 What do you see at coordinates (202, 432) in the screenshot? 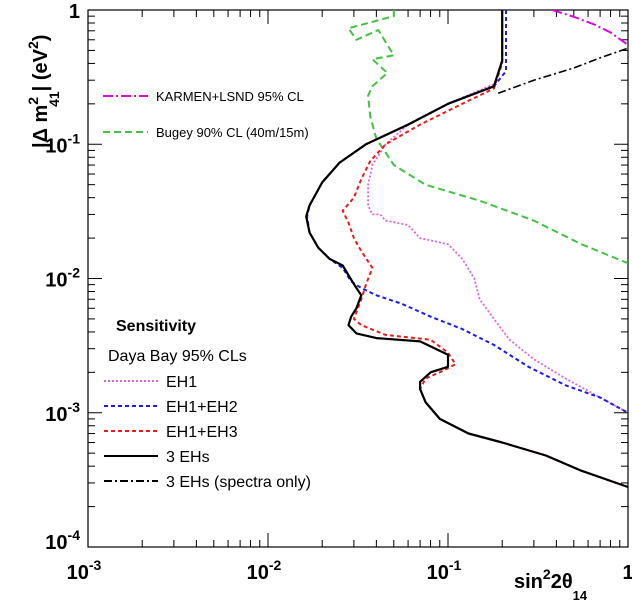
I see `legend-label: EH1+EH3` at bounding box center [202, 432].